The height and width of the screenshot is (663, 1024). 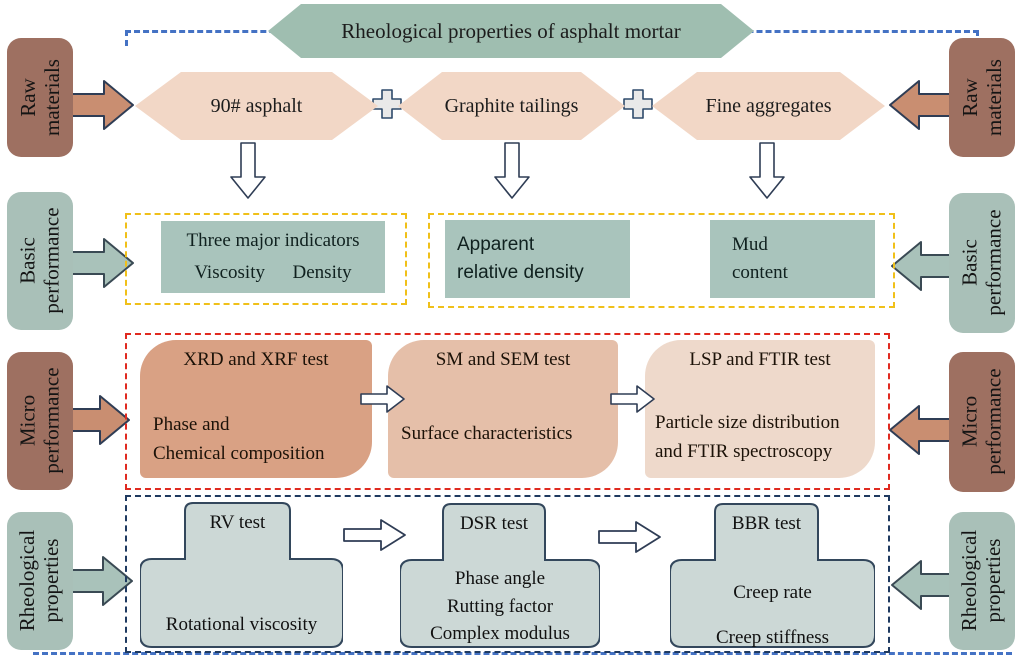 What do you see at coordinates (241, 624) in the screenshot?
I see `rv-test-body: Rotational viscosity` at bounding box center [241, 624].